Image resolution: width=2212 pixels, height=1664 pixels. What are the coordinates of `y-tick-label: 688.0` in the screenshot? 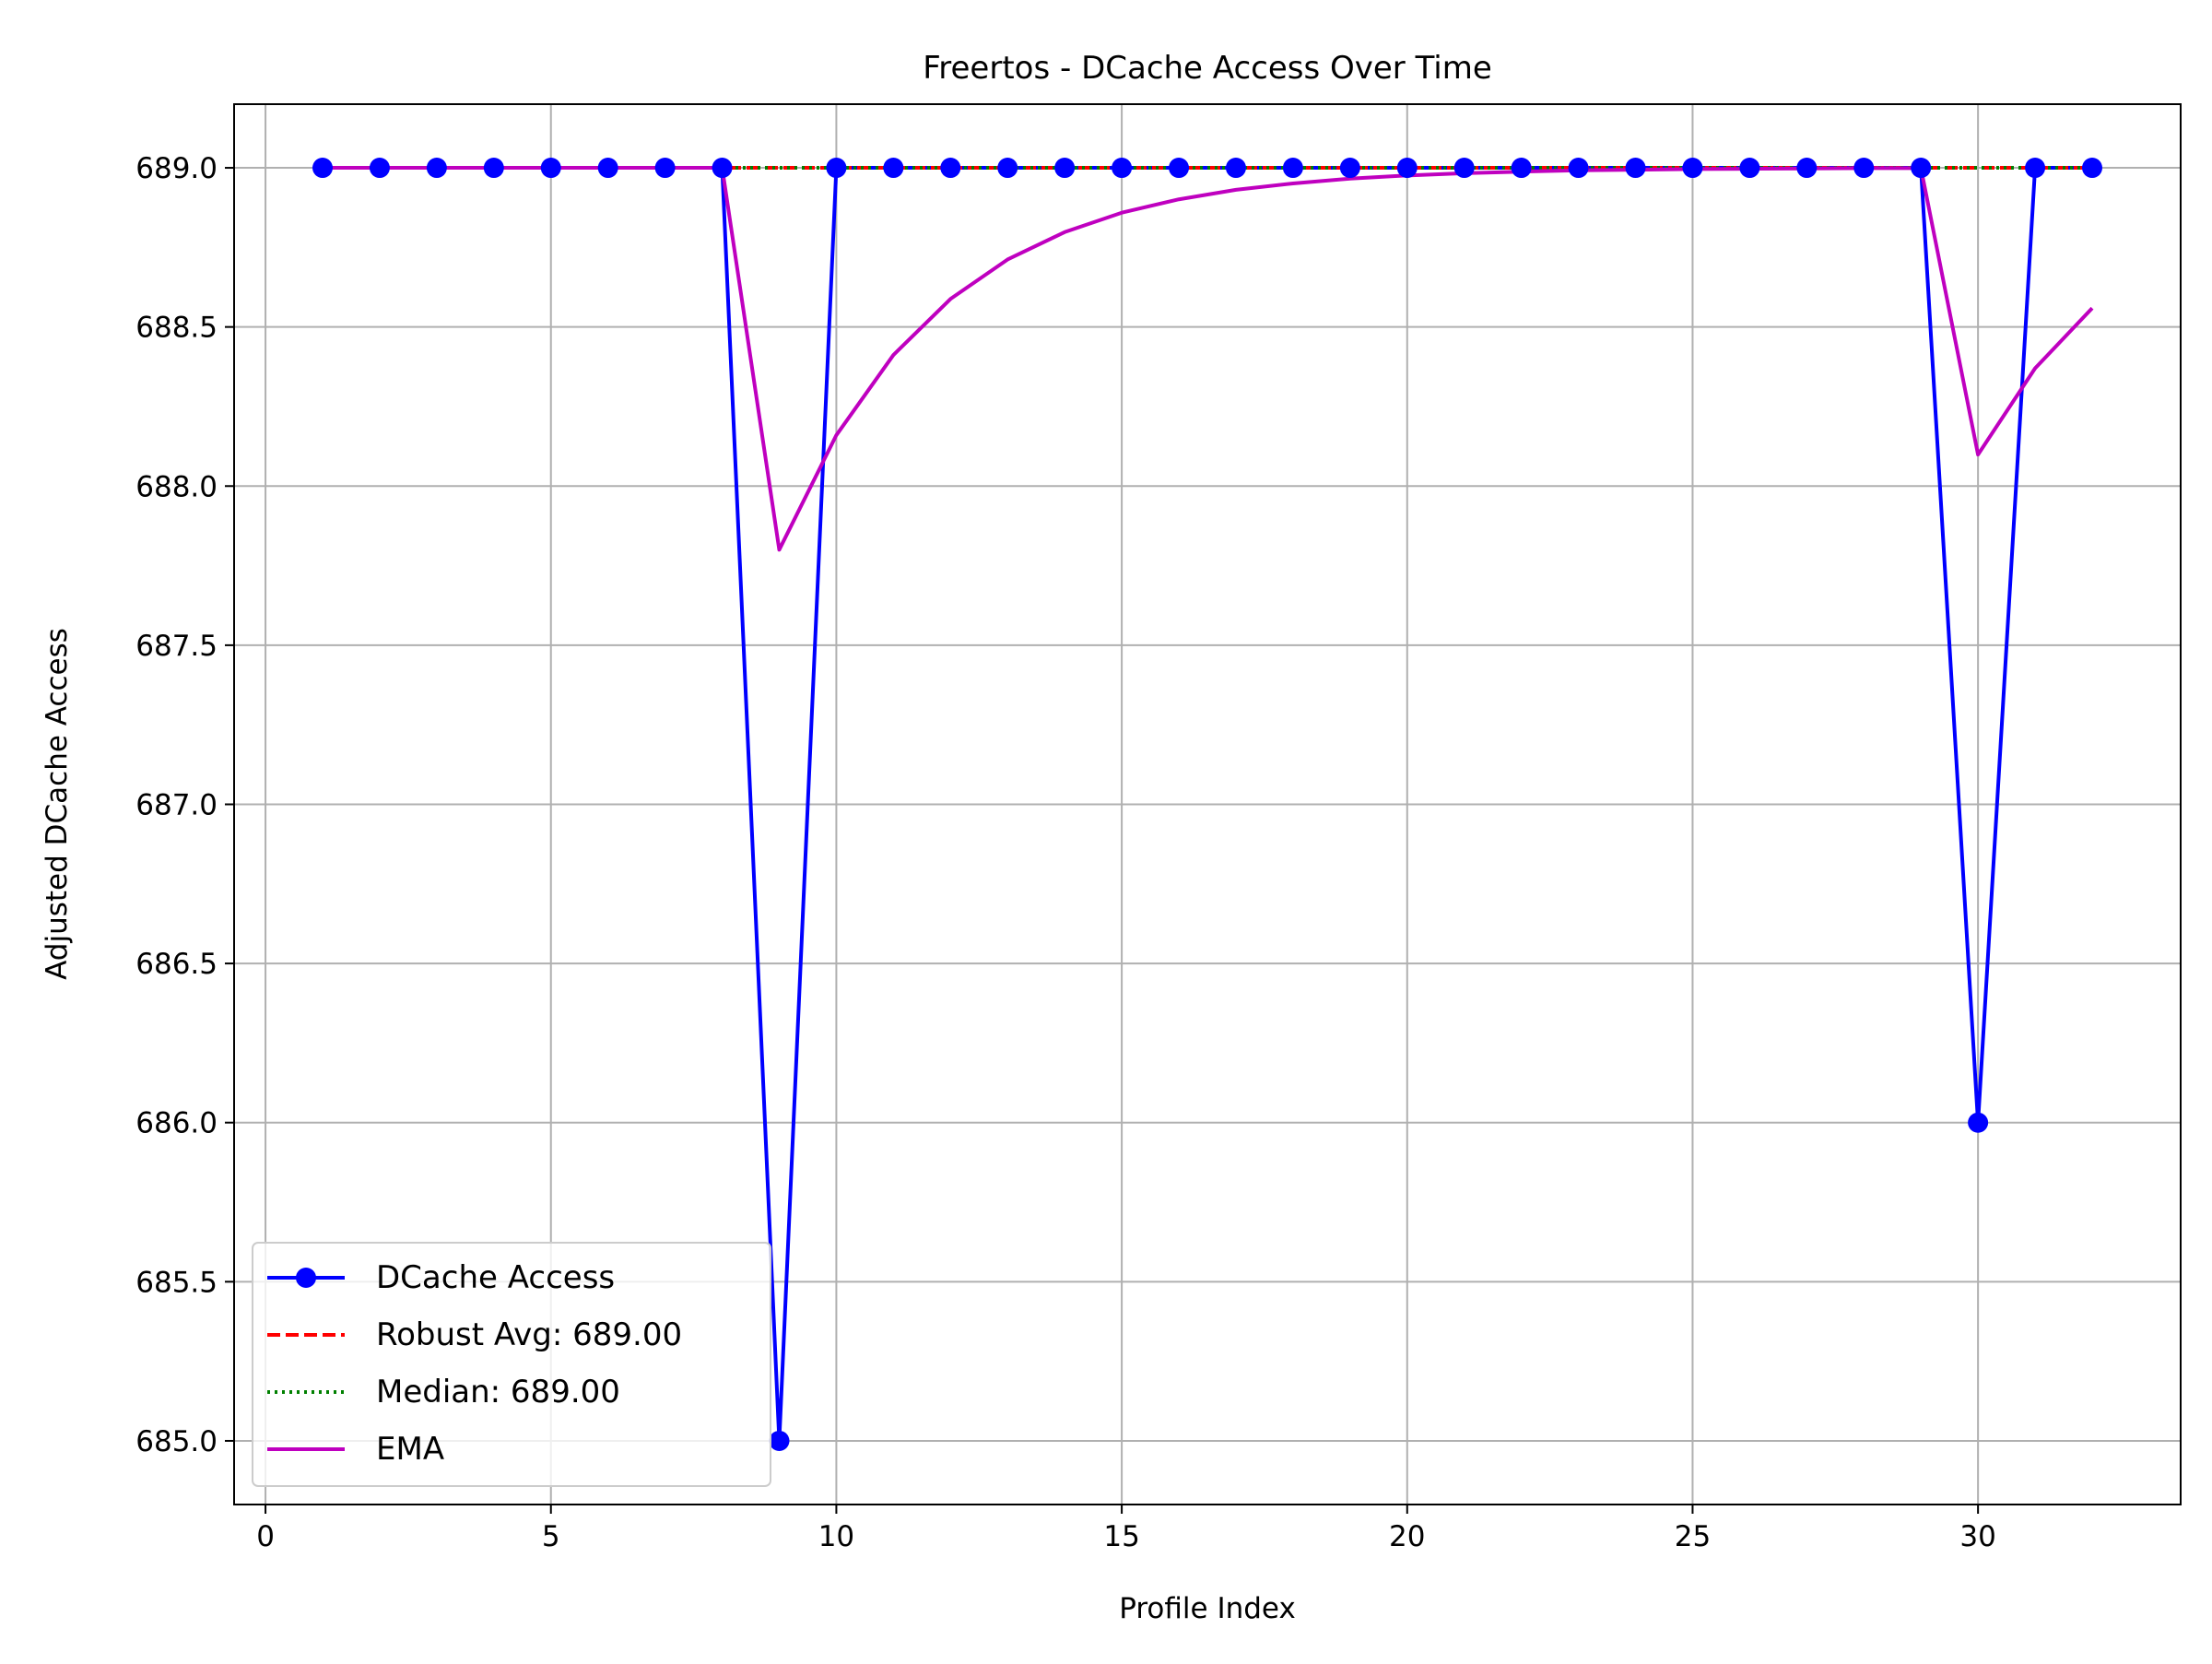 It's located at (176, 486).